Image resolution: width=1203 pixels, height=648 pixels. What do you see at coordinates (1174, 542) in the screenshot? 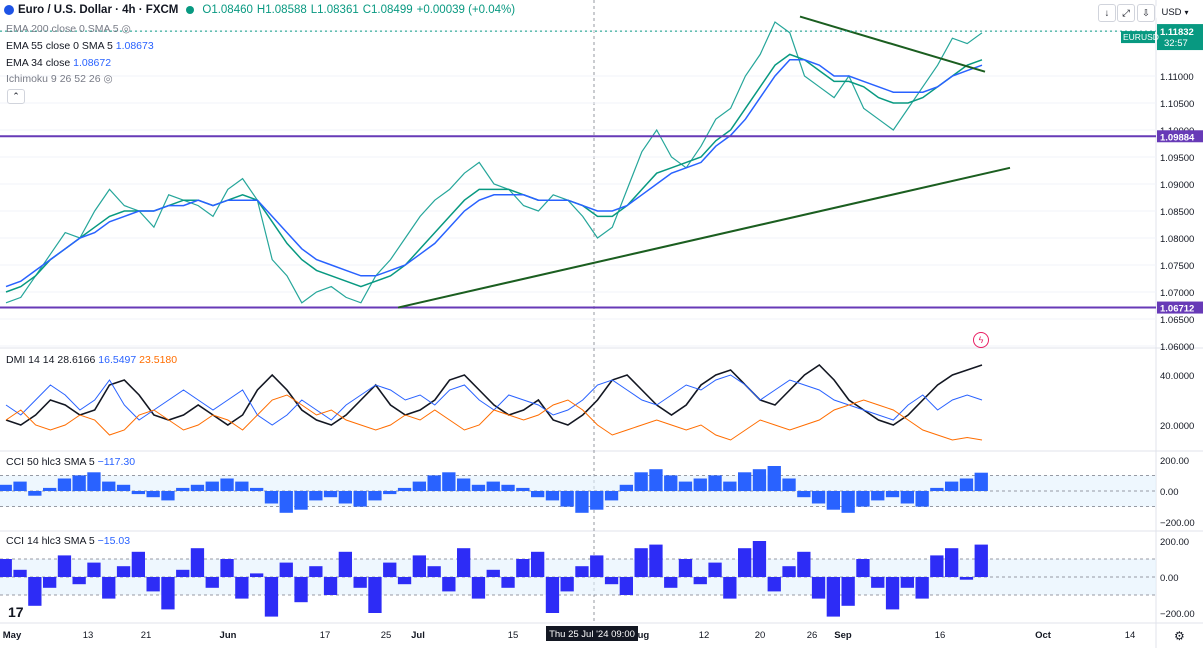
I see `cci-tick-label: 200.00` at bounding box center [1174, 542].